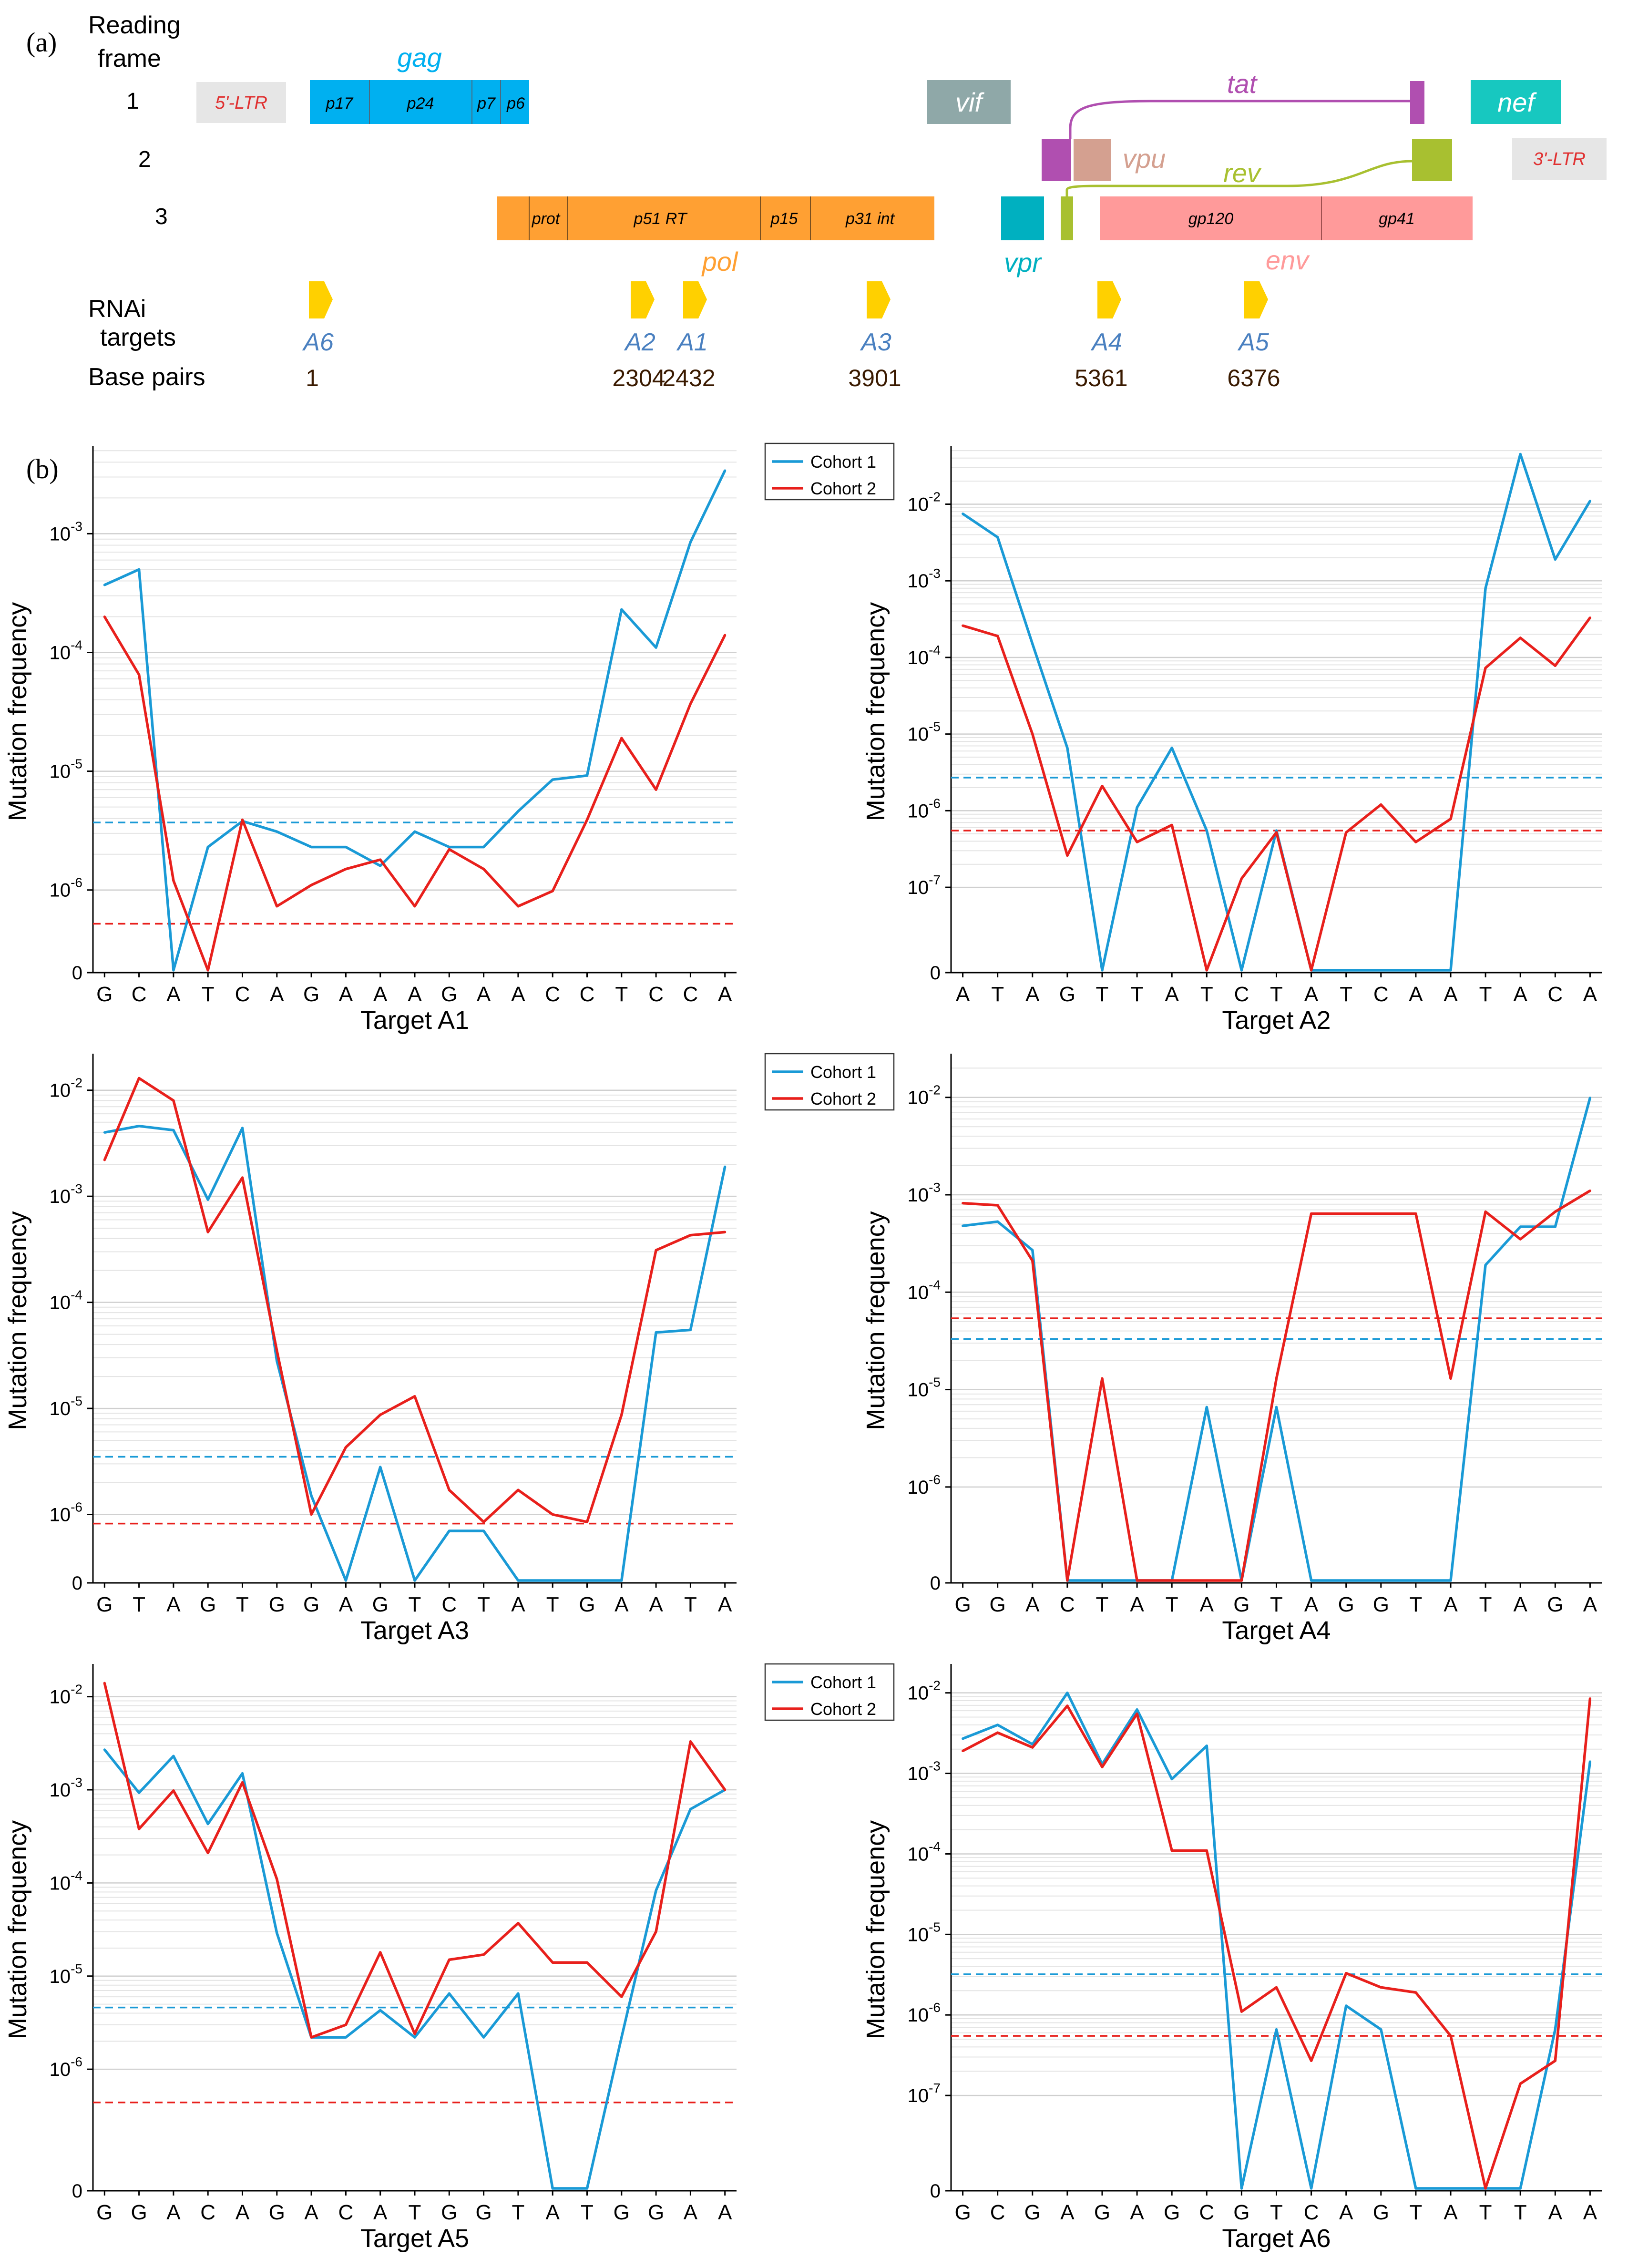 This screenshot has height=2268, width=1628. What do you see at coordinates (130, 58) in the screenshot?
I see `reading-frame-label-line2: frame` at bounding box center [130, 58].